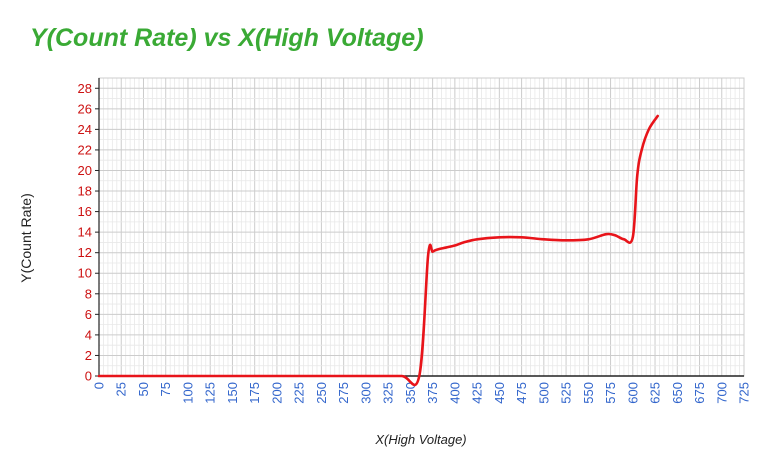 The width and height of the screenshot is (768, 475). What do you see at coordinates (85, 273) in the screenshot?
I see `y-tick-label: 10` at bounding box center [85, 273].